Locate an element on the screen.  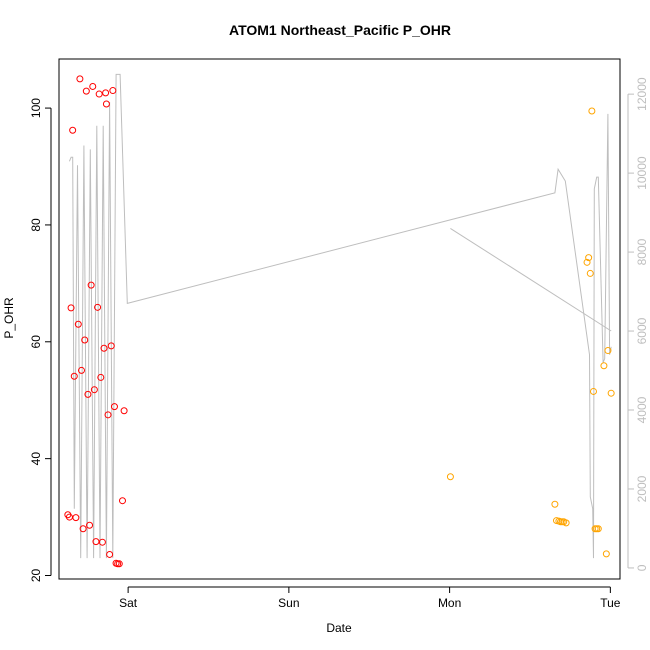
y-axis-label: P_OHR is located at coordinates (9, 318).